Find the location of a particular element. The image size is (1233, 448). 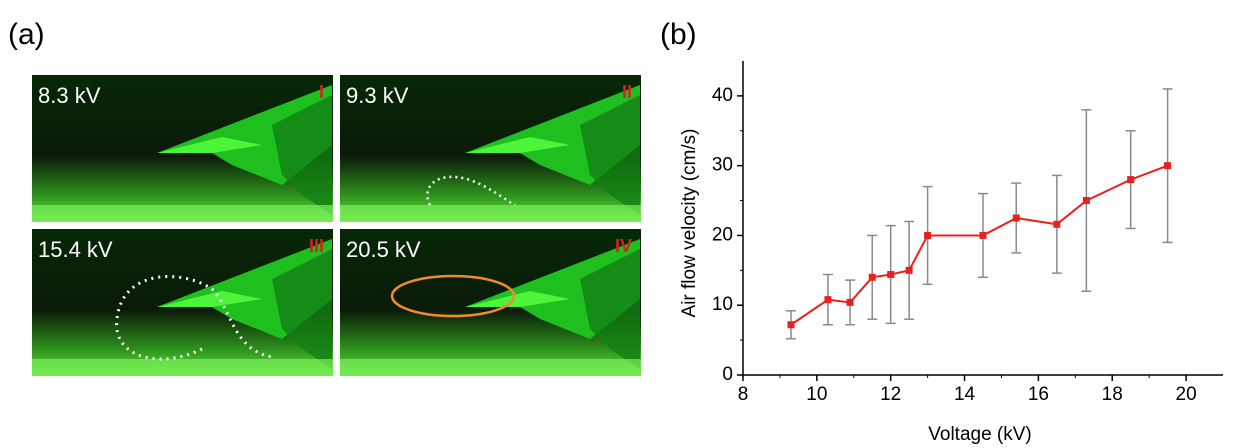

x-tick-label: 10 is located at coordinates (816, 394).